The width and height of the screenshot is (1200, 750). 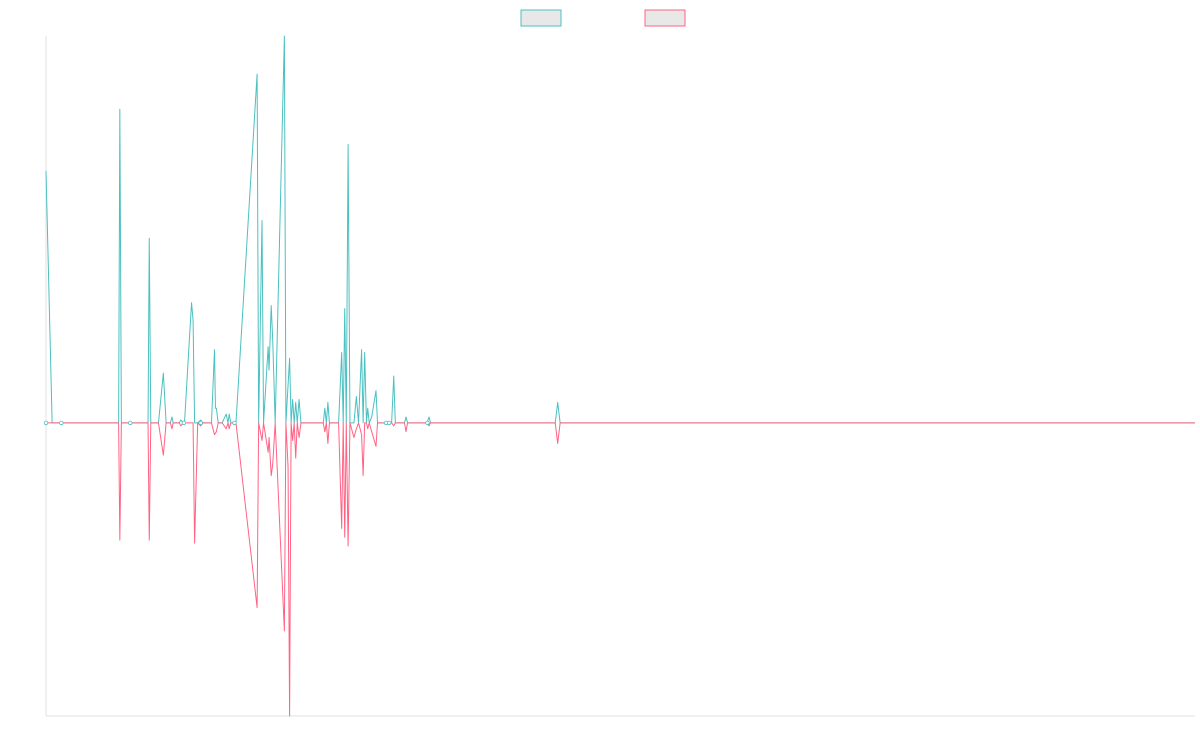 I want to click on marker-layer, so click(x=236, y=423).